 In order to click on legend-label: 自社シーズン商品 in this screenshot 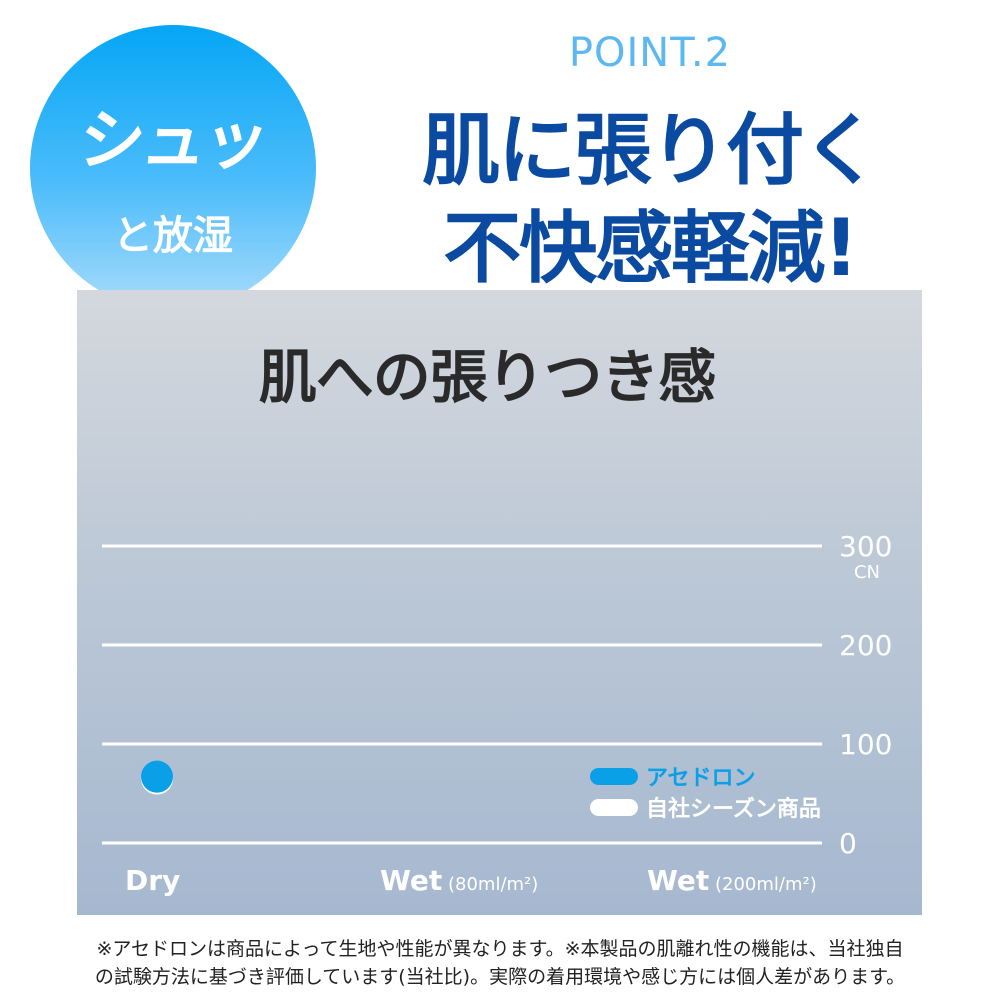, I will do `click(733, 809)`.